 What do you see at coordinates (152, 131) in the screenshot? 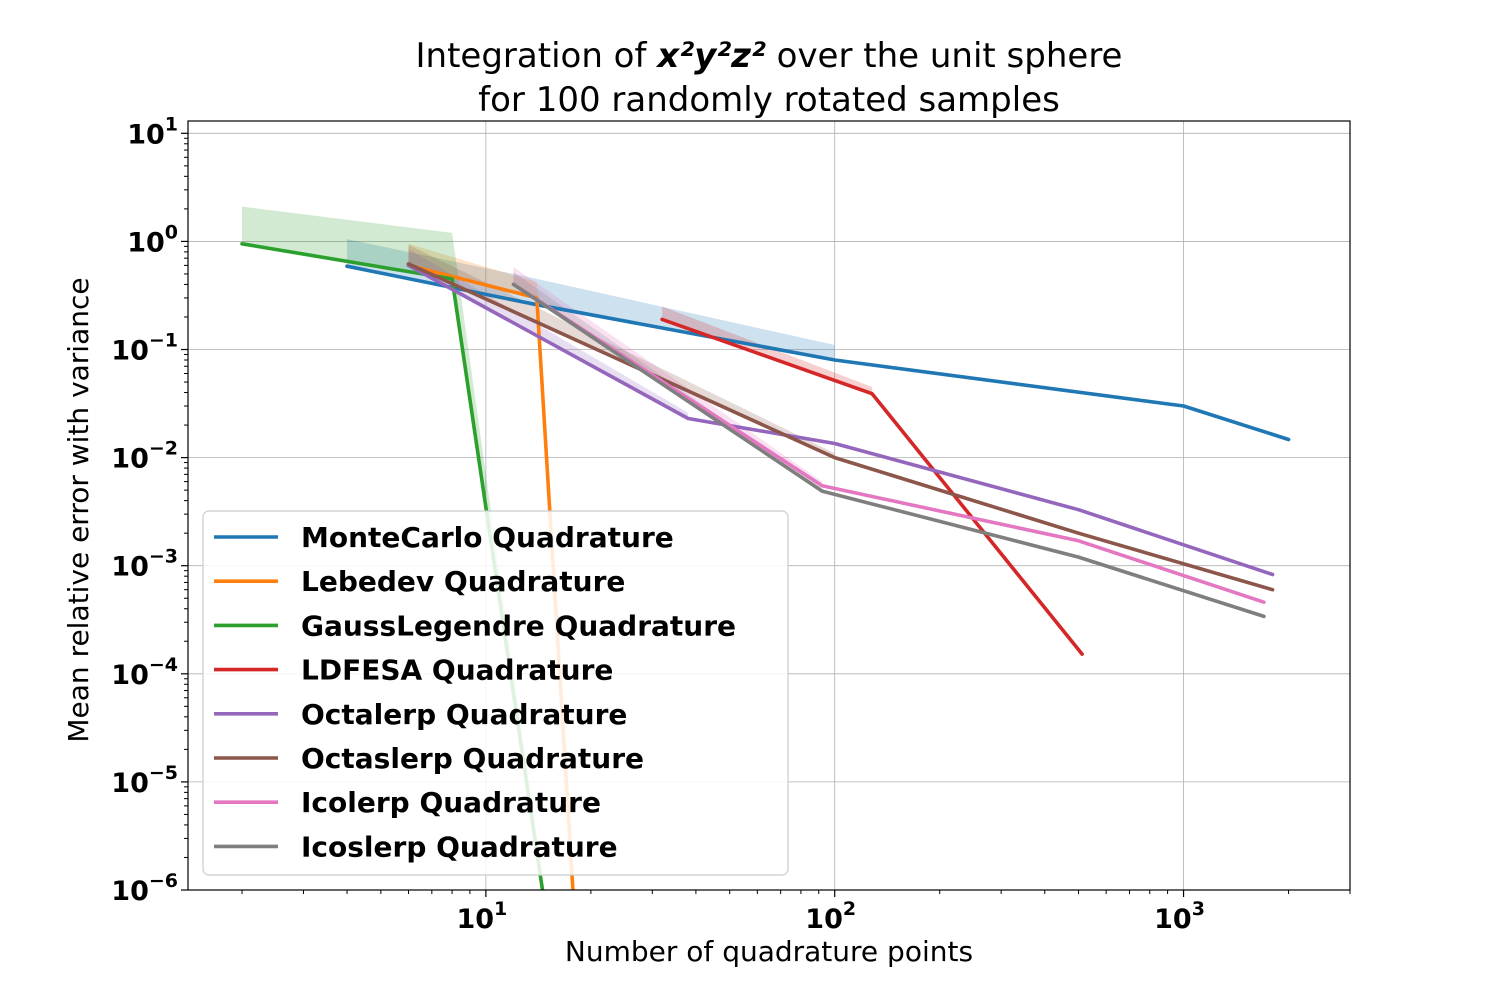
I see `y-tick-label: 10¹` at bounding box center [152, 131].